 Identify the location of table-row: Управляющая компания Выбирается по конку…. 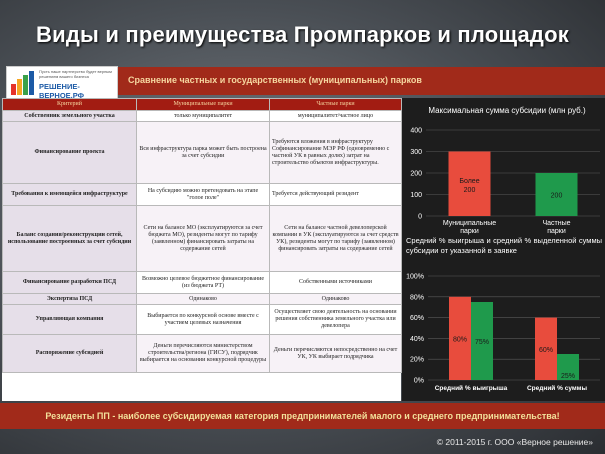
(202, 319).